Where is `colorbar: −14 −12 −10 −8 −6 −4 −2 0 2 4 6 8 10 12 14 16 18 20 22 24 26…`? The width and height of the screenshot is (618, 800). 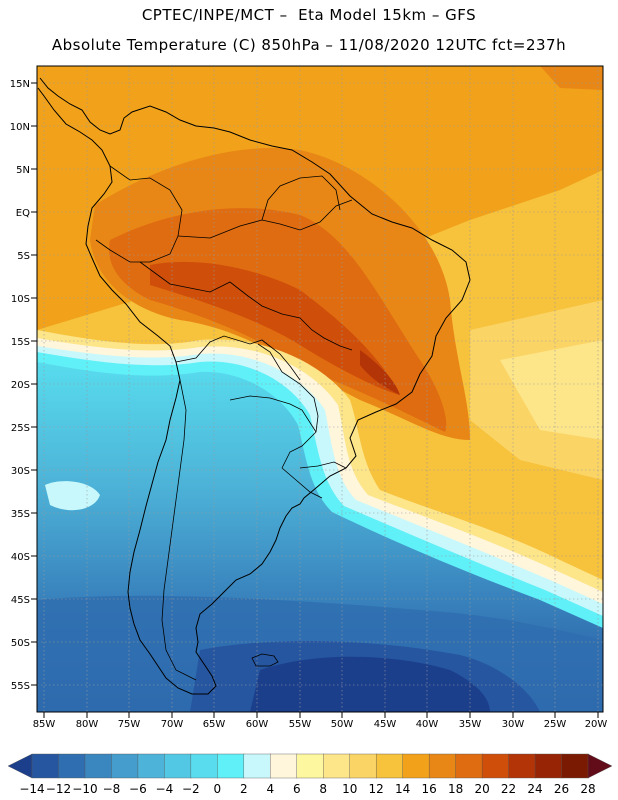 colorbar: −14 −12 −10 −8 −6 −4 −2 0 2 4 6 8 10 12 14 16 18 20 22 24 26… is located at coordinates (310, 774).